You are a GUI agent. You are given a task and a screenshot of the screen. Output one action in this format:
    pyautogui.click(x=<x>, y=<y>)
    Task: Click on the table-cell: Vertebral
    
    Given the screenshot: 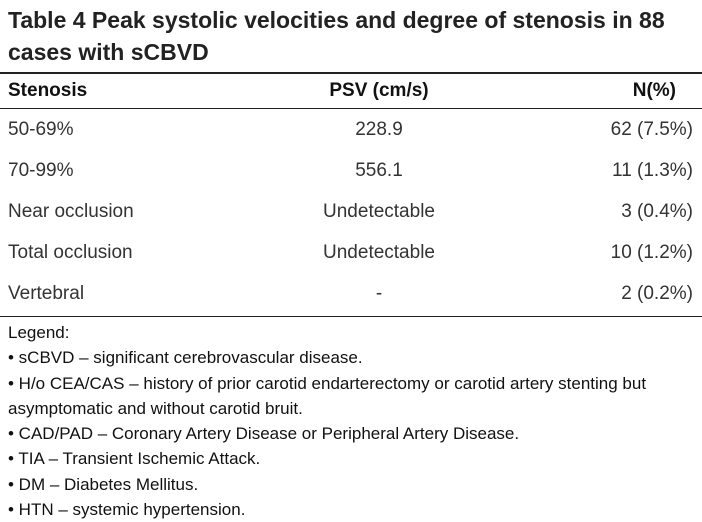 What is the action you would take?
    pyautogui.click(x=46, y=293)
    